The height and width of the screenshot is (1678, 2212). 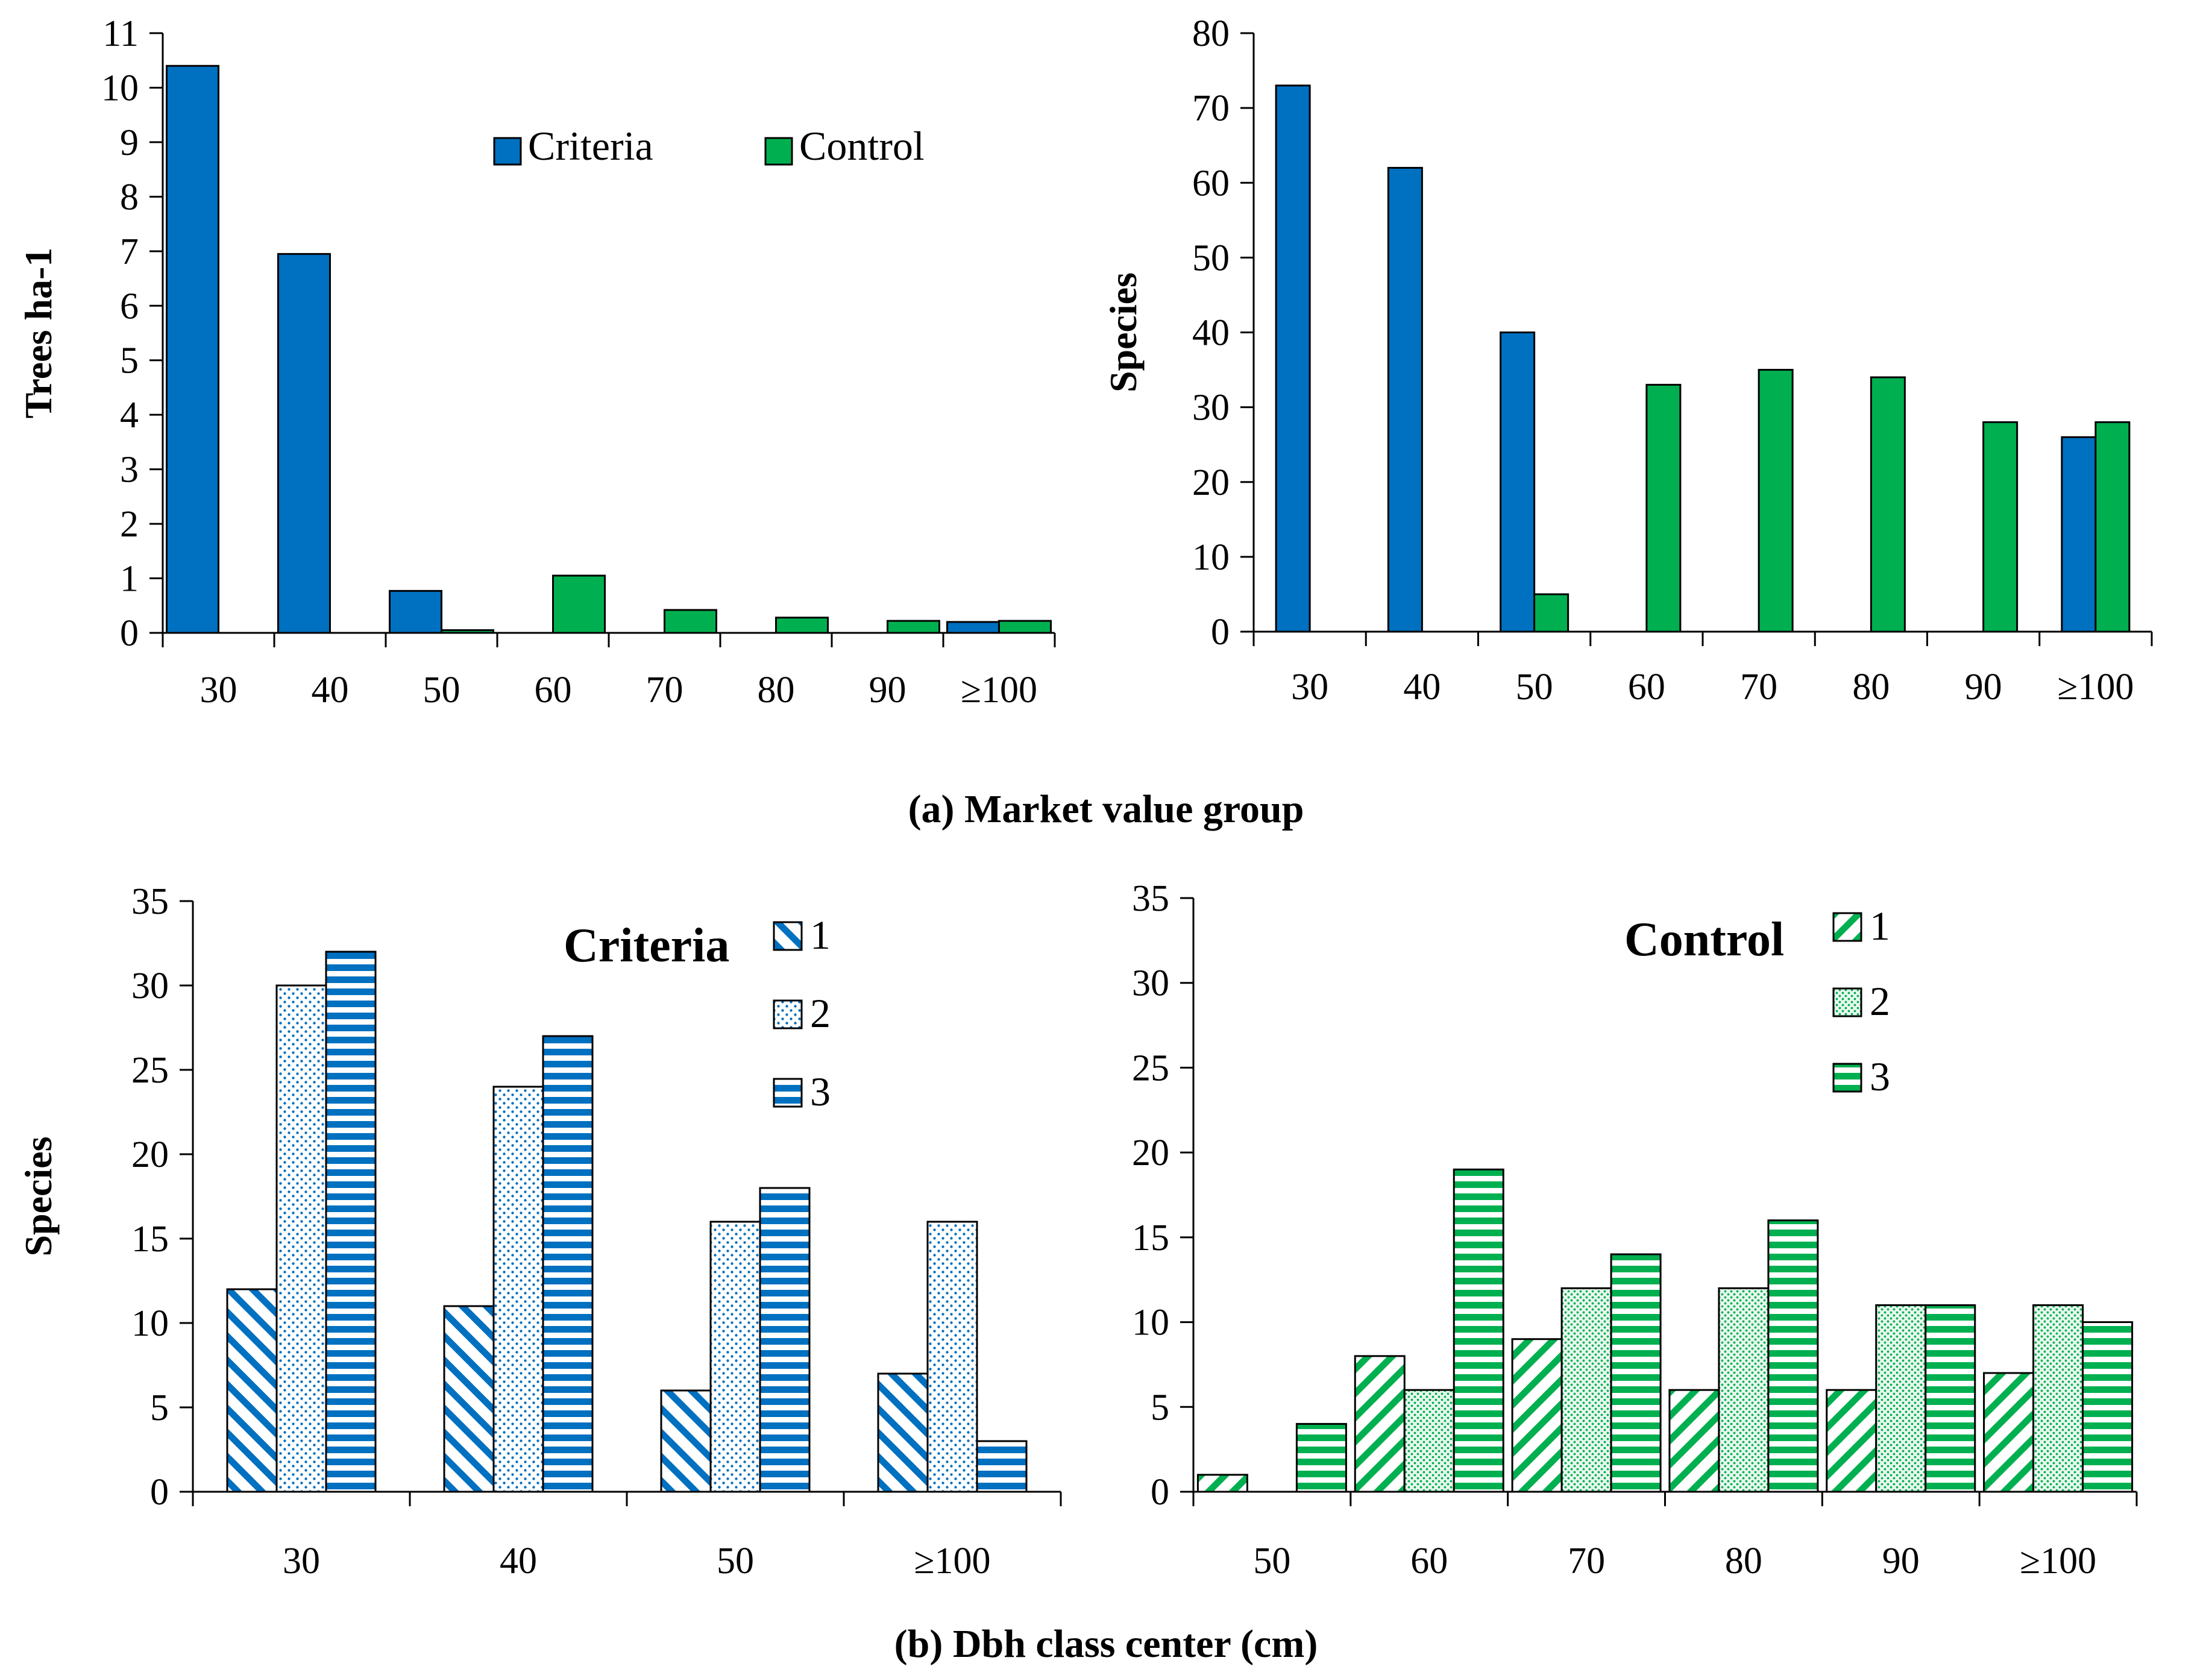 What do you see at coordinates (1150, 1068) in the screenshot?
I see `y-tick-label: 25` at bounding box center [1150, 1068].